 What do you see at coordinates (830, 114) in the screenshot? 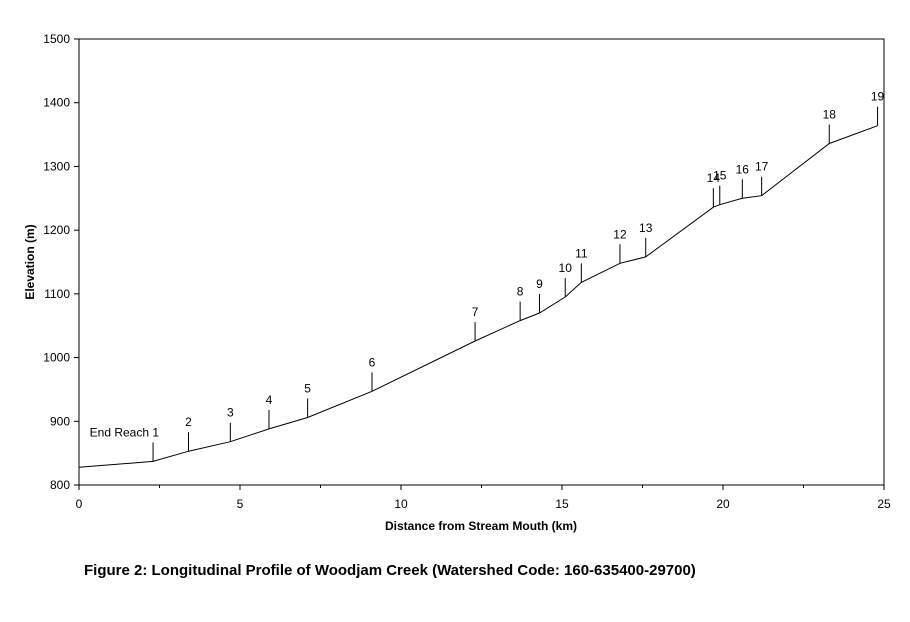
I see `reach-marker-label: 18` at bounding box center [830, 114].